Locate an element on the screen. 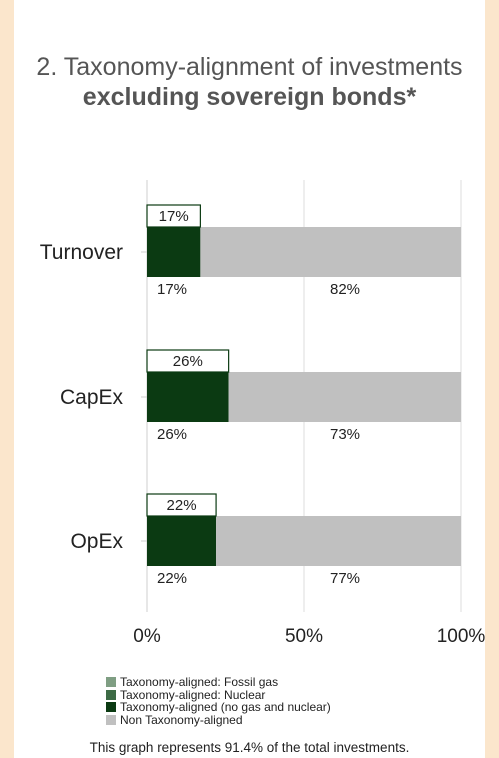  legend-item-3: Non Taxonomy-aligned is located at coordinates (218, 719).